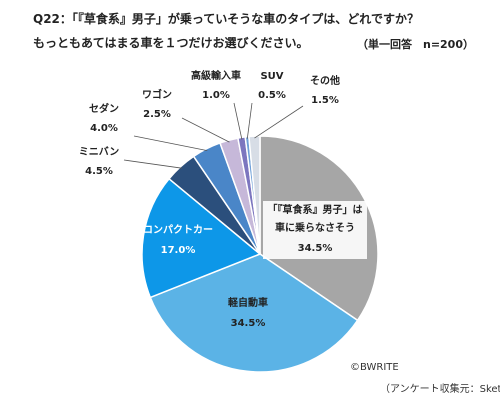  What do you see at coordinates (226, 19) in the screenshot?
I see `question-title: Q22：「『草食系』男子」が乗っていそうな車のタイプは、どれですか？` at bounding box center [226, 19].